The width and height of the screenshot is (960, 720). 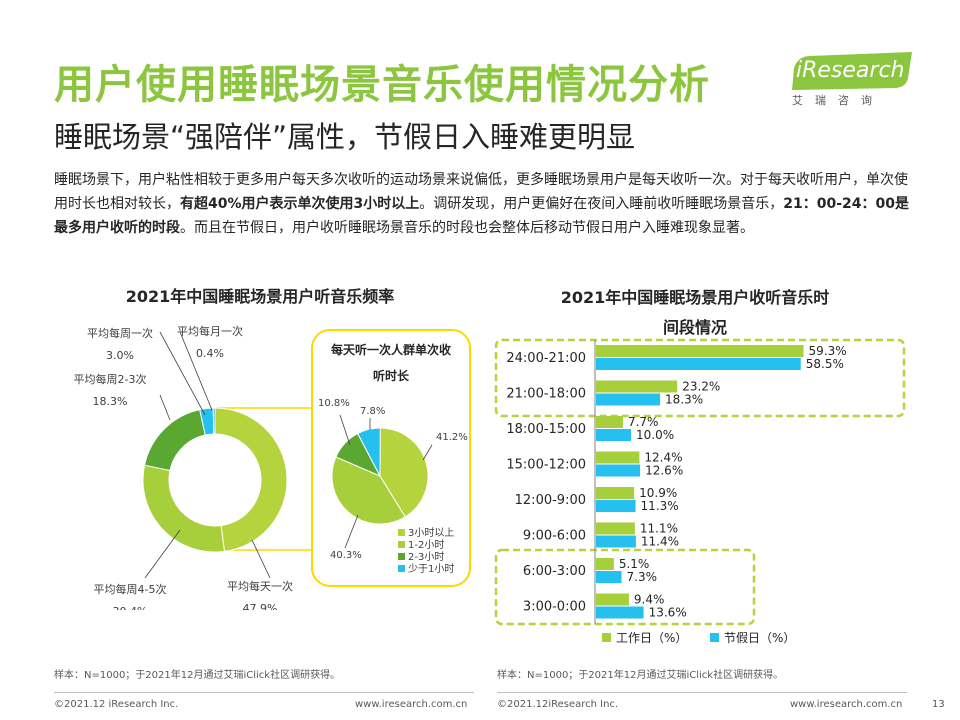 I want to click on page-title: 用户使用睡眠场景音乐使用情况分析, so click(x=382, y=85).